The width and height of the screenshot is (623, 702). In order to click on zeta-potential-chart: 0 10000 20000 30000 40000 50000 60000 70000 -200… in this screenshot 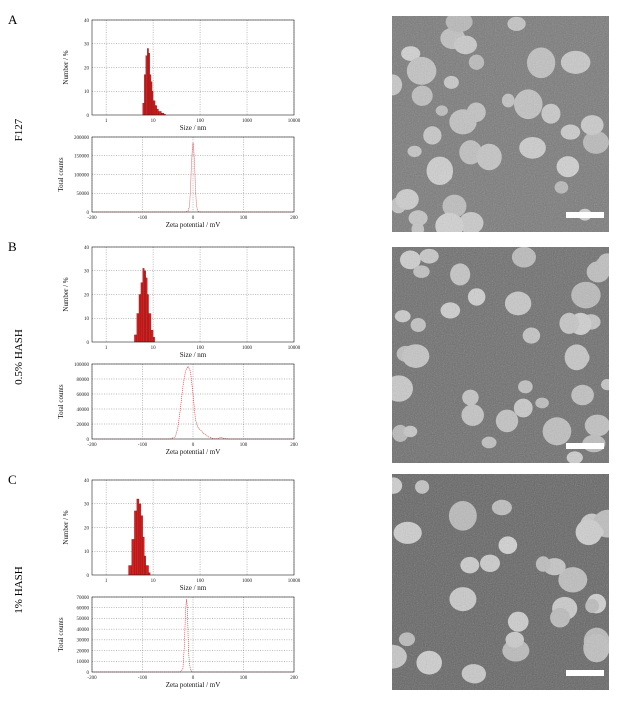, I will do `click(177, 642)`.